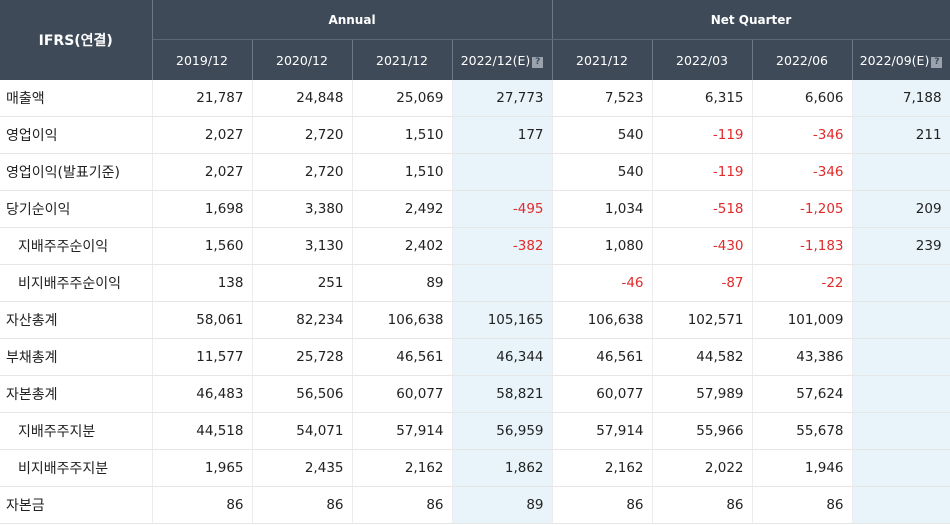  What do you see at coordinates (901, 98) in the screenshot?
I see `value-cell: 7,188` at bounding box center [901, 98].